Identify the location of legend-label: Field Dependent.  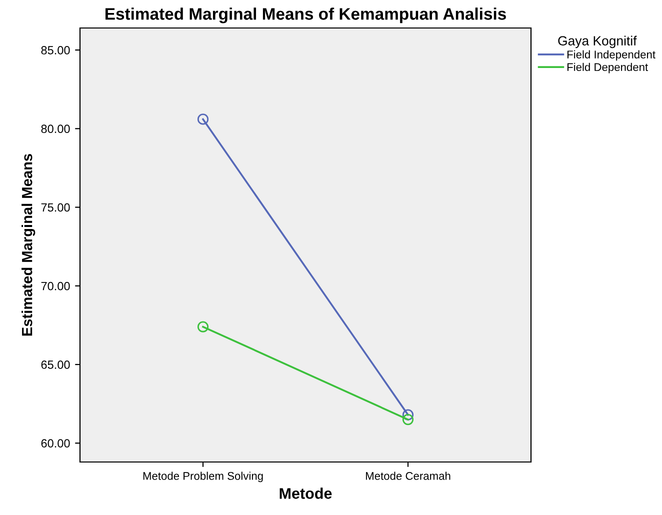
(607, 68).